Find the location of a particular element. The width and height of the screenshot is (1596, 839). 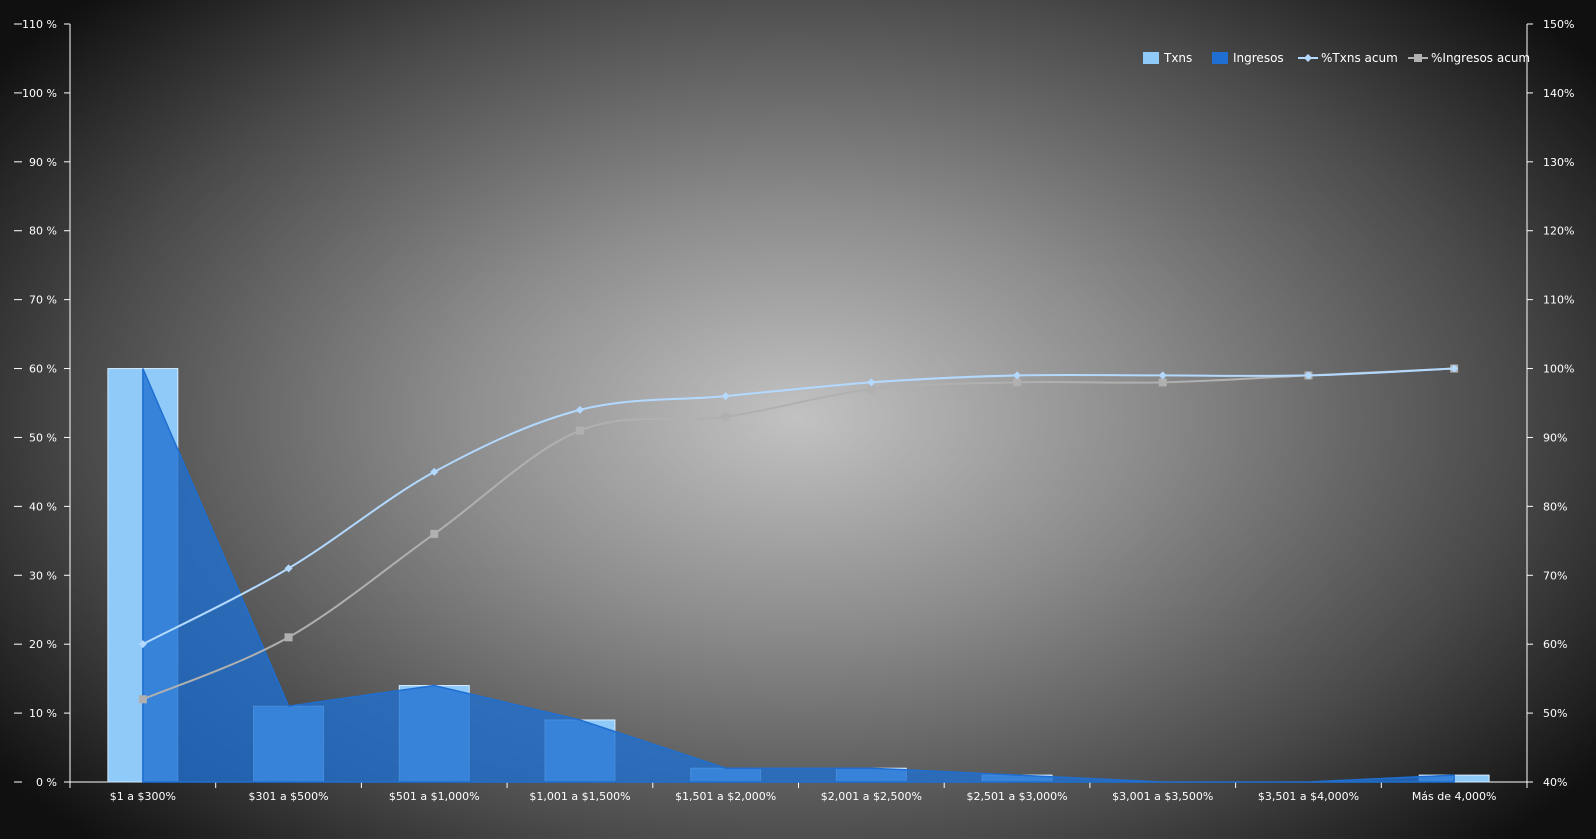

x-tick-label: $1,001 a $1,500% is located at coordinates (579, 796).